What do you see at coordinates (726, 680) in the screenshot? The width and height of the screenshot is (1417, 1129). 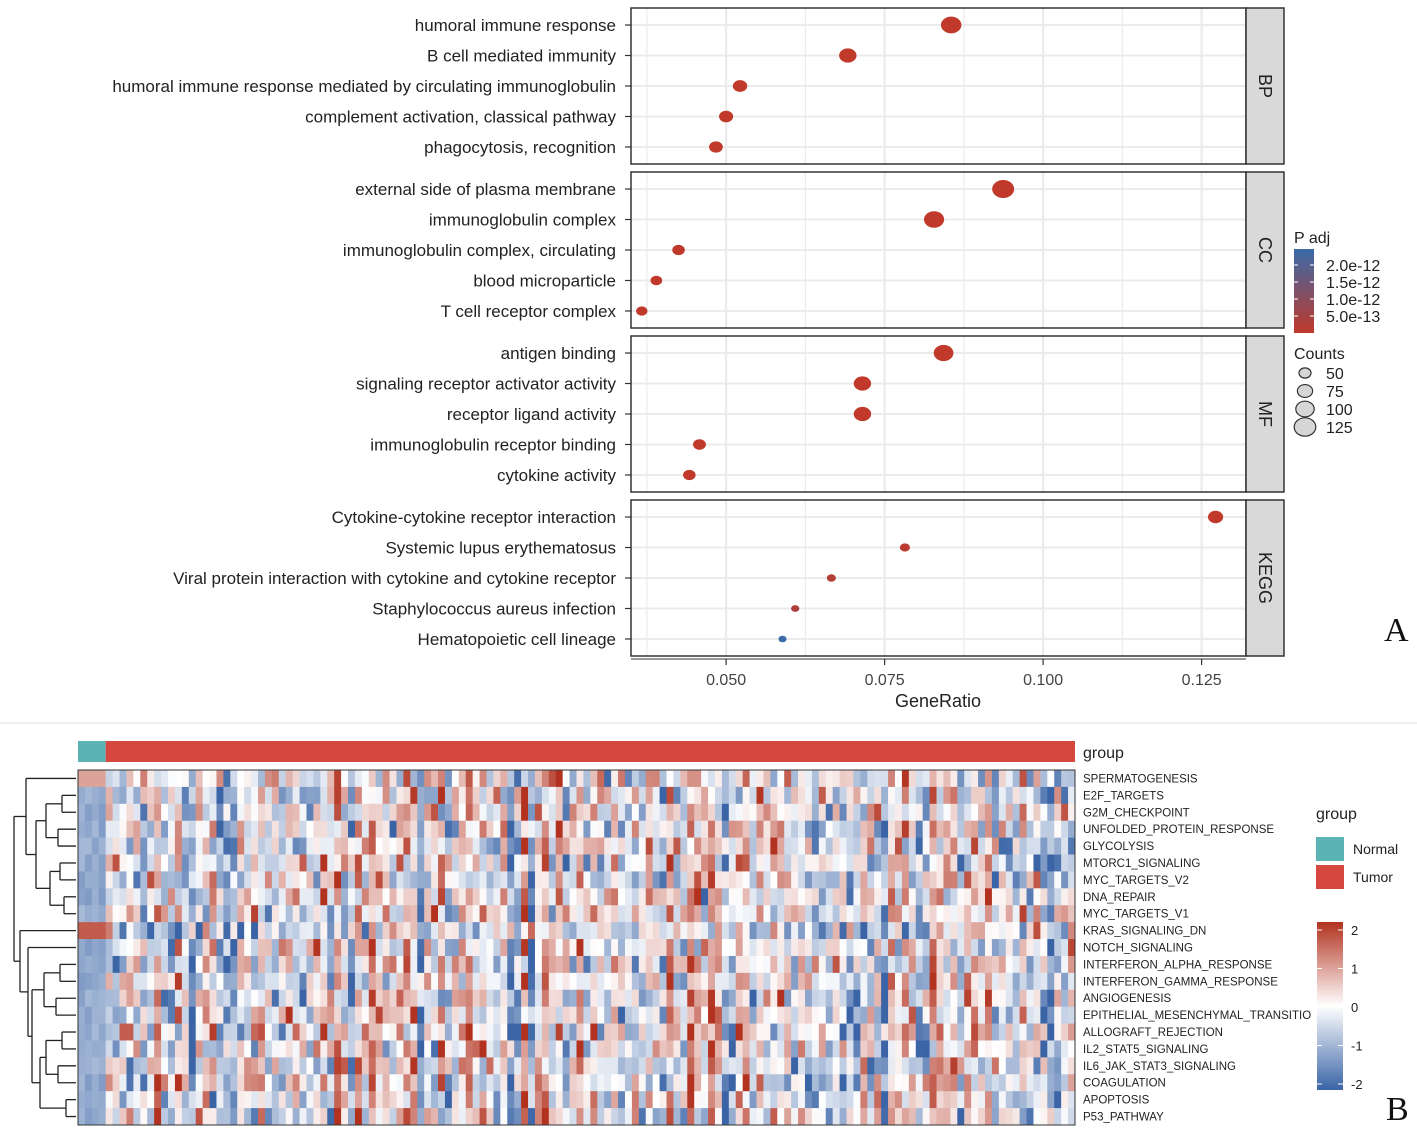 I see `x-tick-label: 0.050` at bounding box center [726, 680].